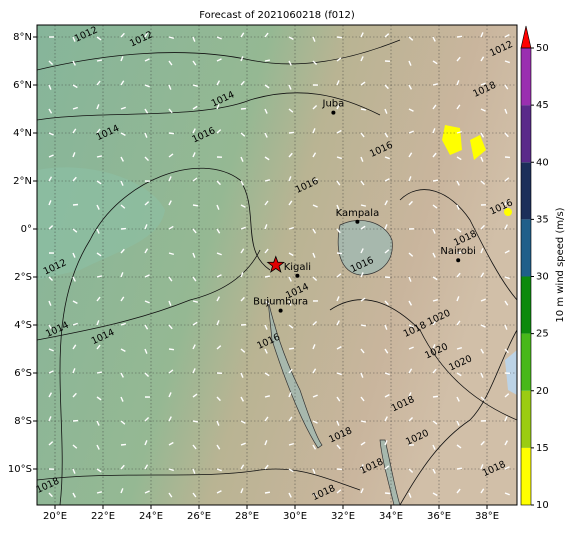 Image resolution: width=574 pixels, height=533 pixels. I want to click on lon-label: 36°E, so click(439, 516).